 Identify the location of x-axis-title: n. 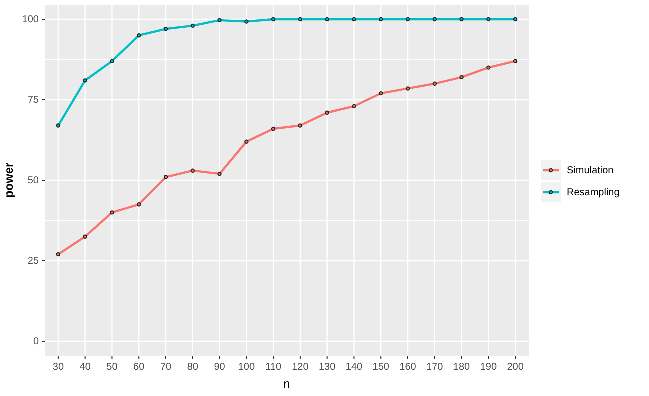
(287, 384).